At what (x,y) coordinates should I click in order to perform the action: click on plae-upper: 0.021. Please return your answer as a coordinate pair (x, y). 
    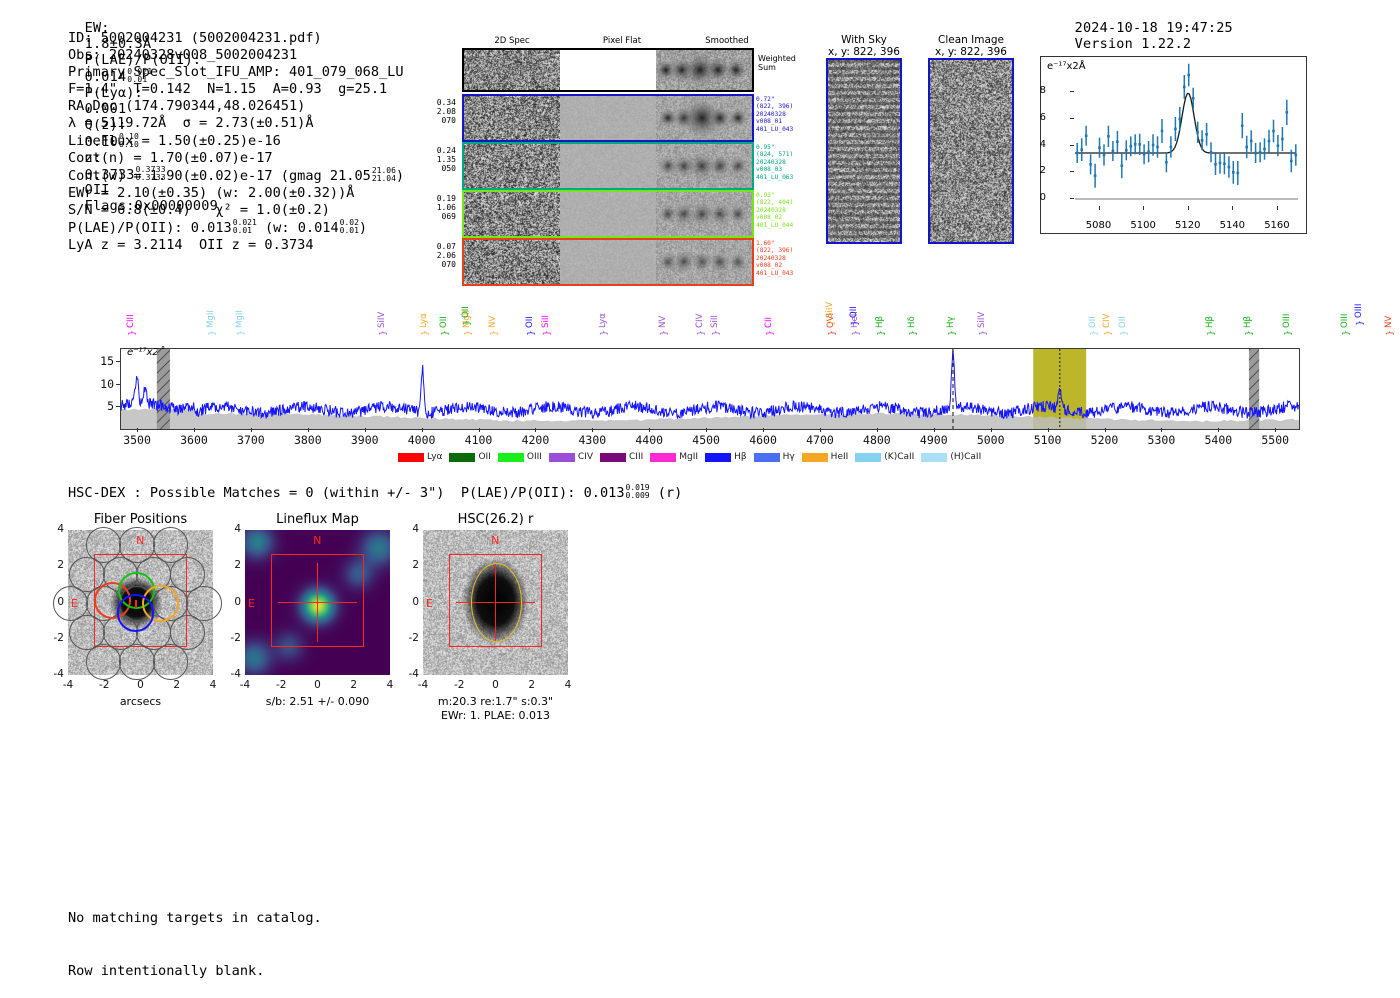
    Looking at the image, I should click on (140, 71).